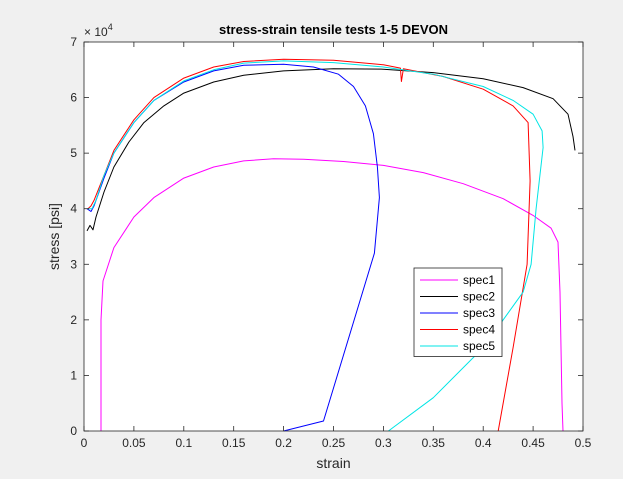 This screenshot has width=623, height=479. I want to click on legend-label-spec4: spec4, so click(479, 330).